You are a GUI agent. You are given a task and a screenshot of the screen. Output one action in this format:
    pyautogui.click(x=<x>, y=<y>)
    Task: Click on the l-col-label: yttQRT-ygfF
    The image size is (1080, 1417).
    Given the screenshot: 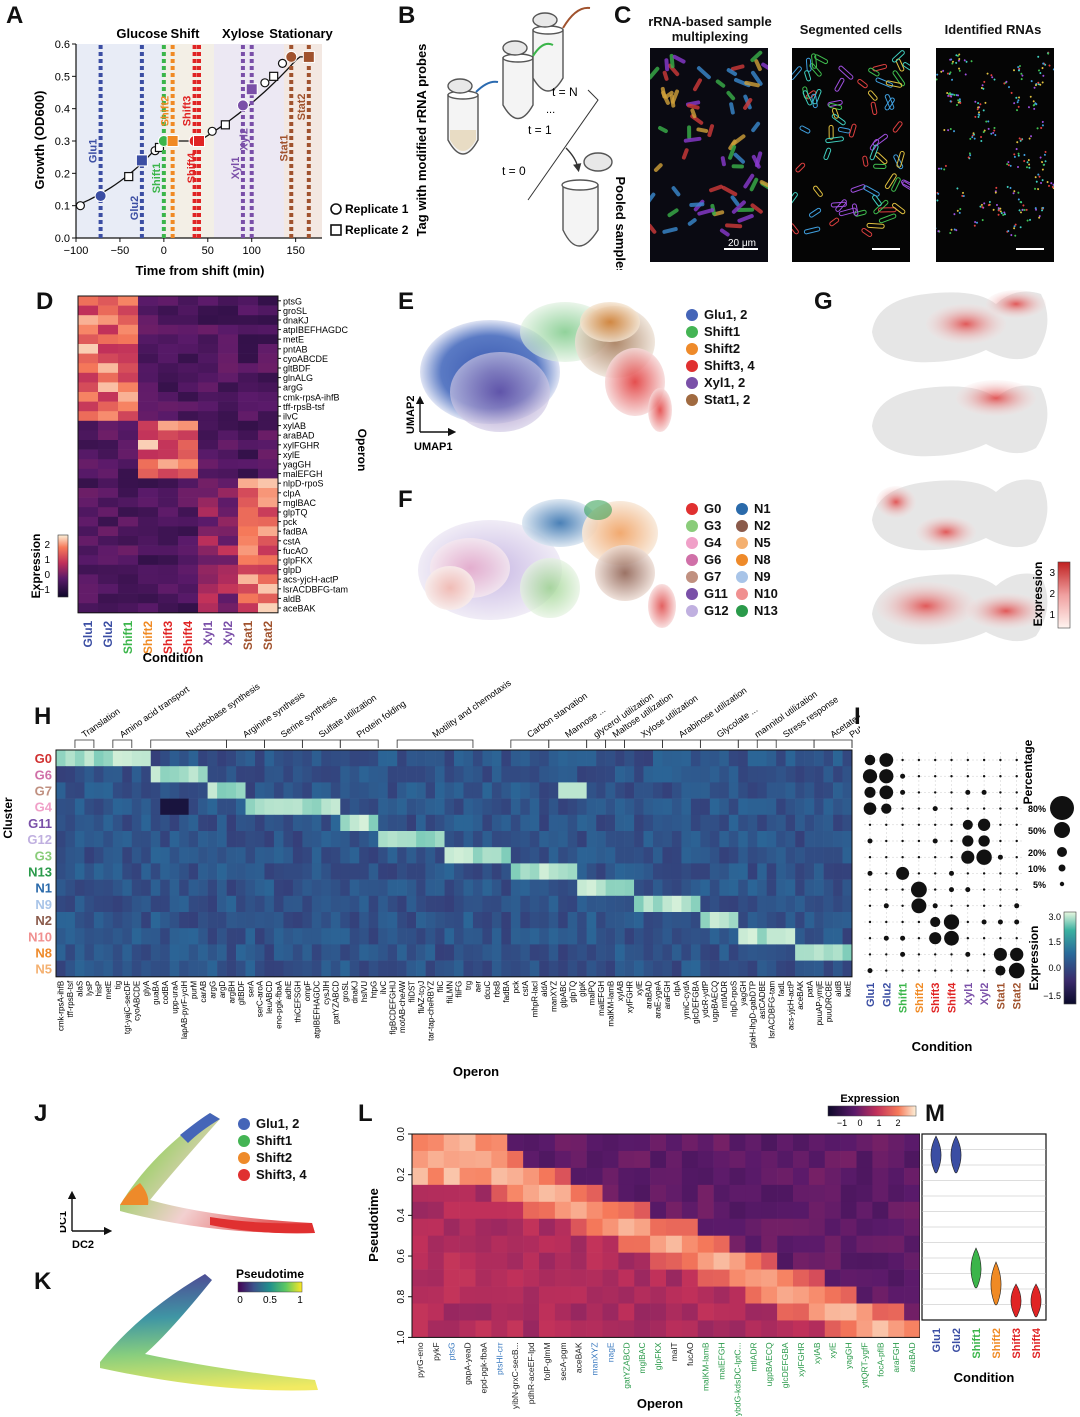 What is the action you would take?
    pyautogui.click(x=864, y=1365)
    